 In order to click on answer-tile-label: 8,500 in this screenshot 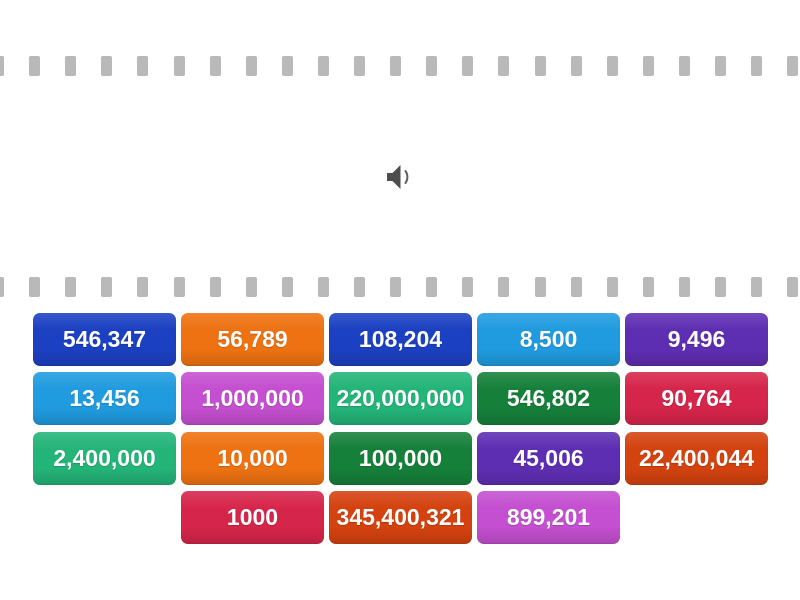, I will do `click(548, 339)`.